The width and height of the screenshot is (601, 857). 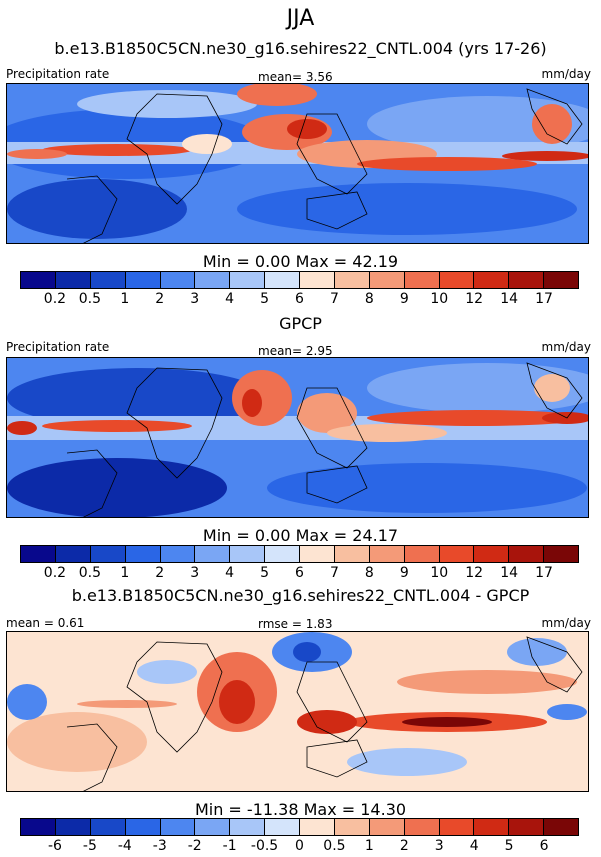 I want to click on colorbar-tick-label: -5, so click(x=89, y=846).